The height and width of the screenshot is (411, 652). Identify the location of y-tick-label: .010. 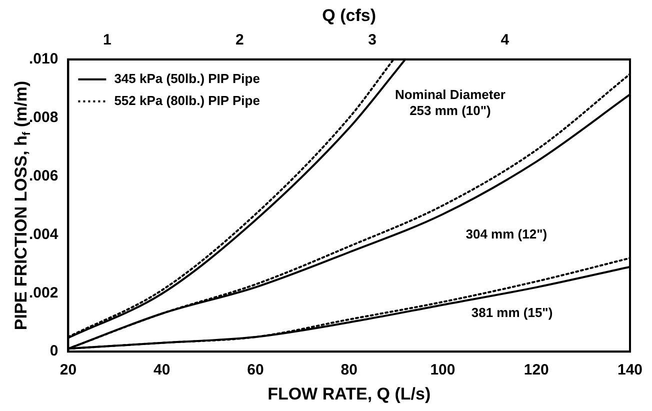
(43, 59).